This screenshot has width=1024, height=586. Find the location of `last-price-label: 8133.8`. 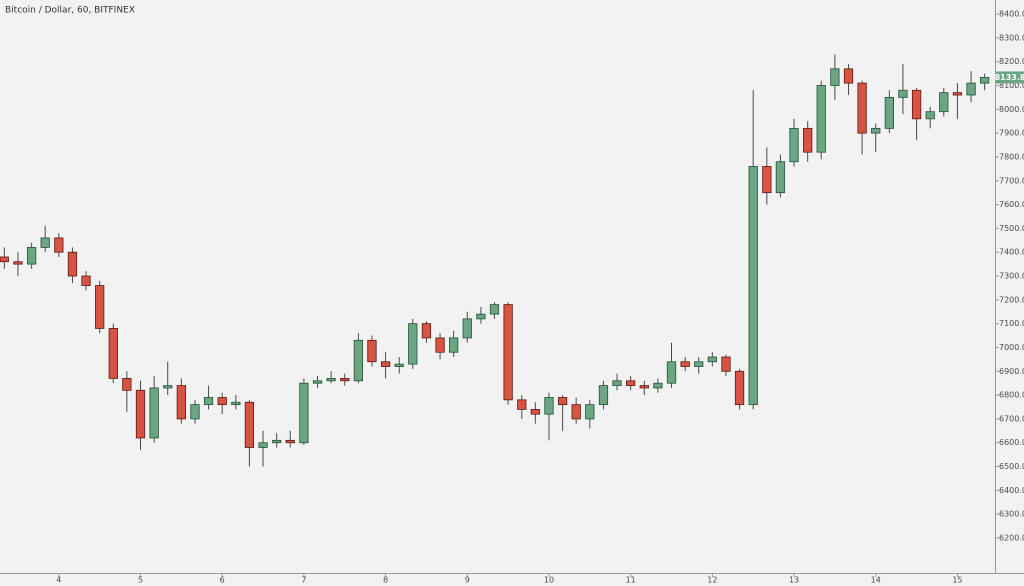

last-price-label: 8133.8 is located at coordinates (1009, 77).